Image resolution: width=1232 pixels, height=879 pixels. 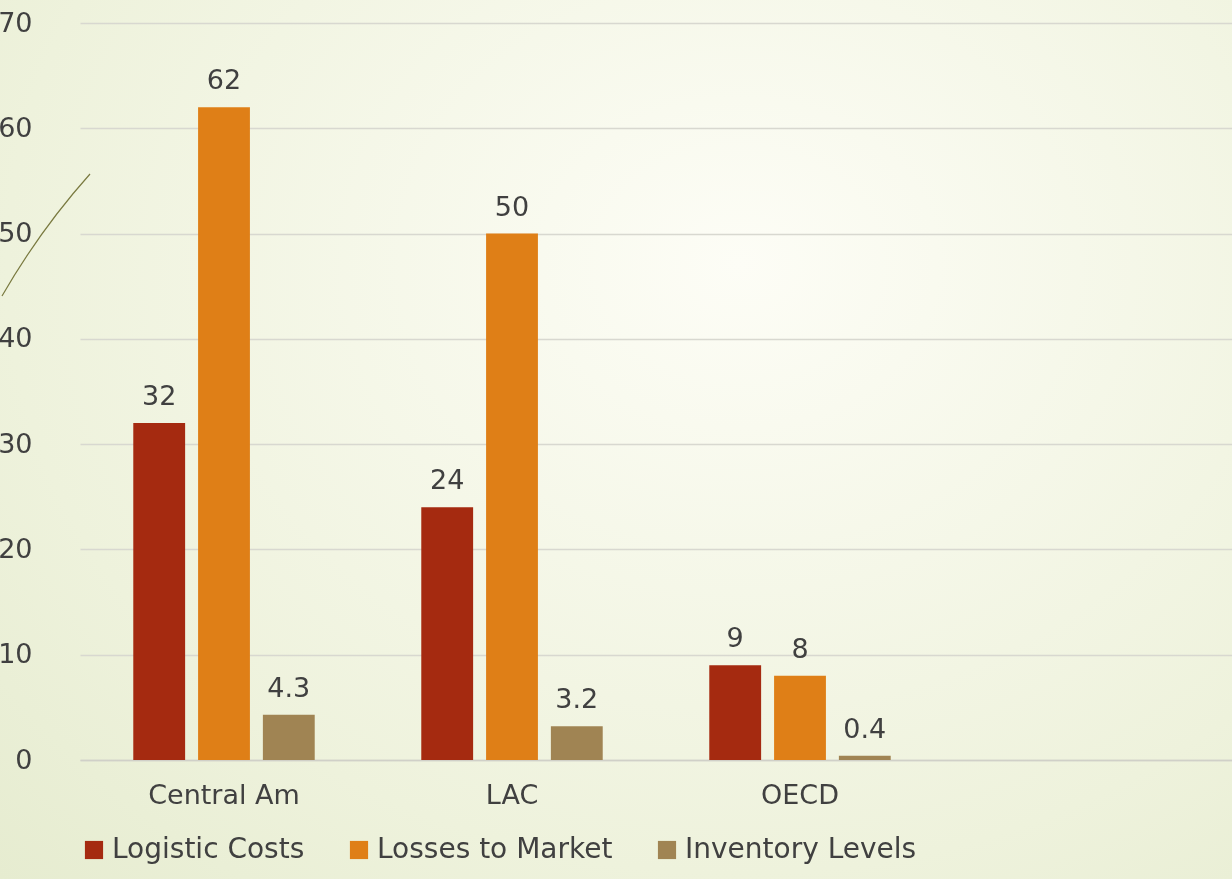 What do you see at coordinates (289, 687) in the screenshot?
I see `data-label: 4.3` at bounding box center [289, 687].